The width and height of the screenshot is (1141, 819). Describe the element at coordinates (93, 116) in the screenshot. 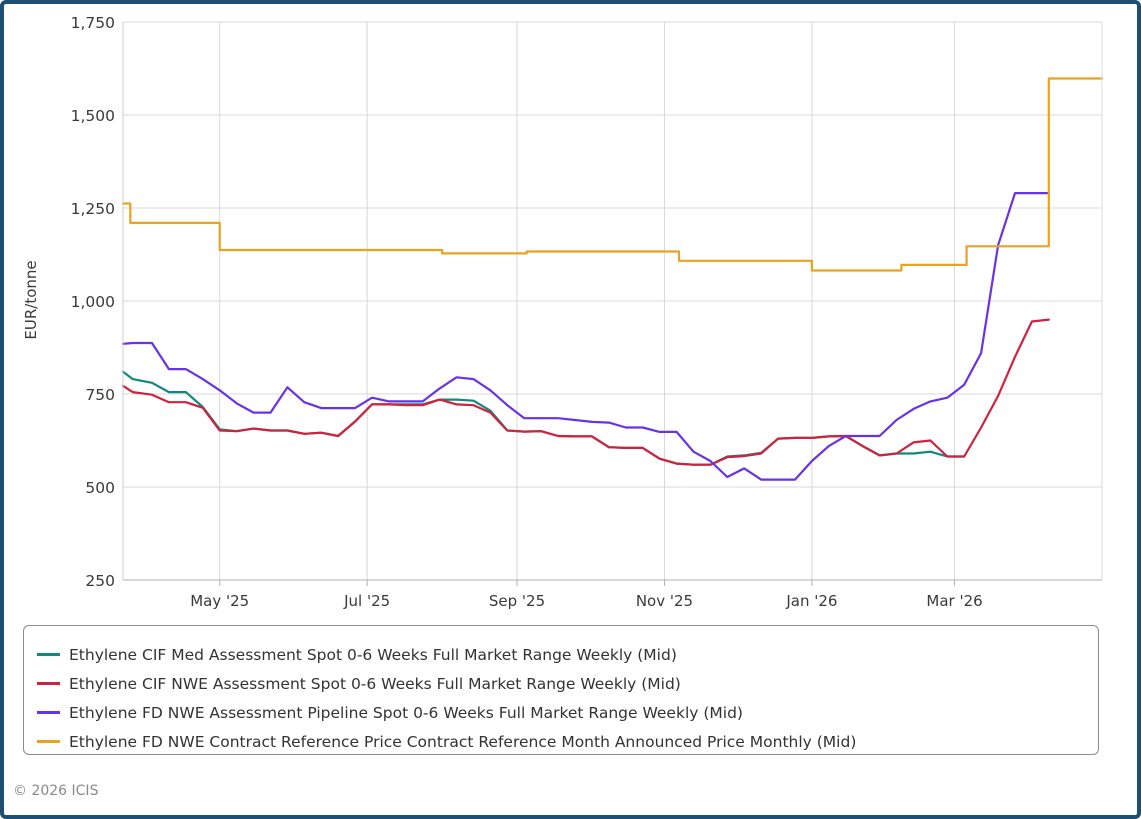

I see `y-tick-label: 1,500` at that location.